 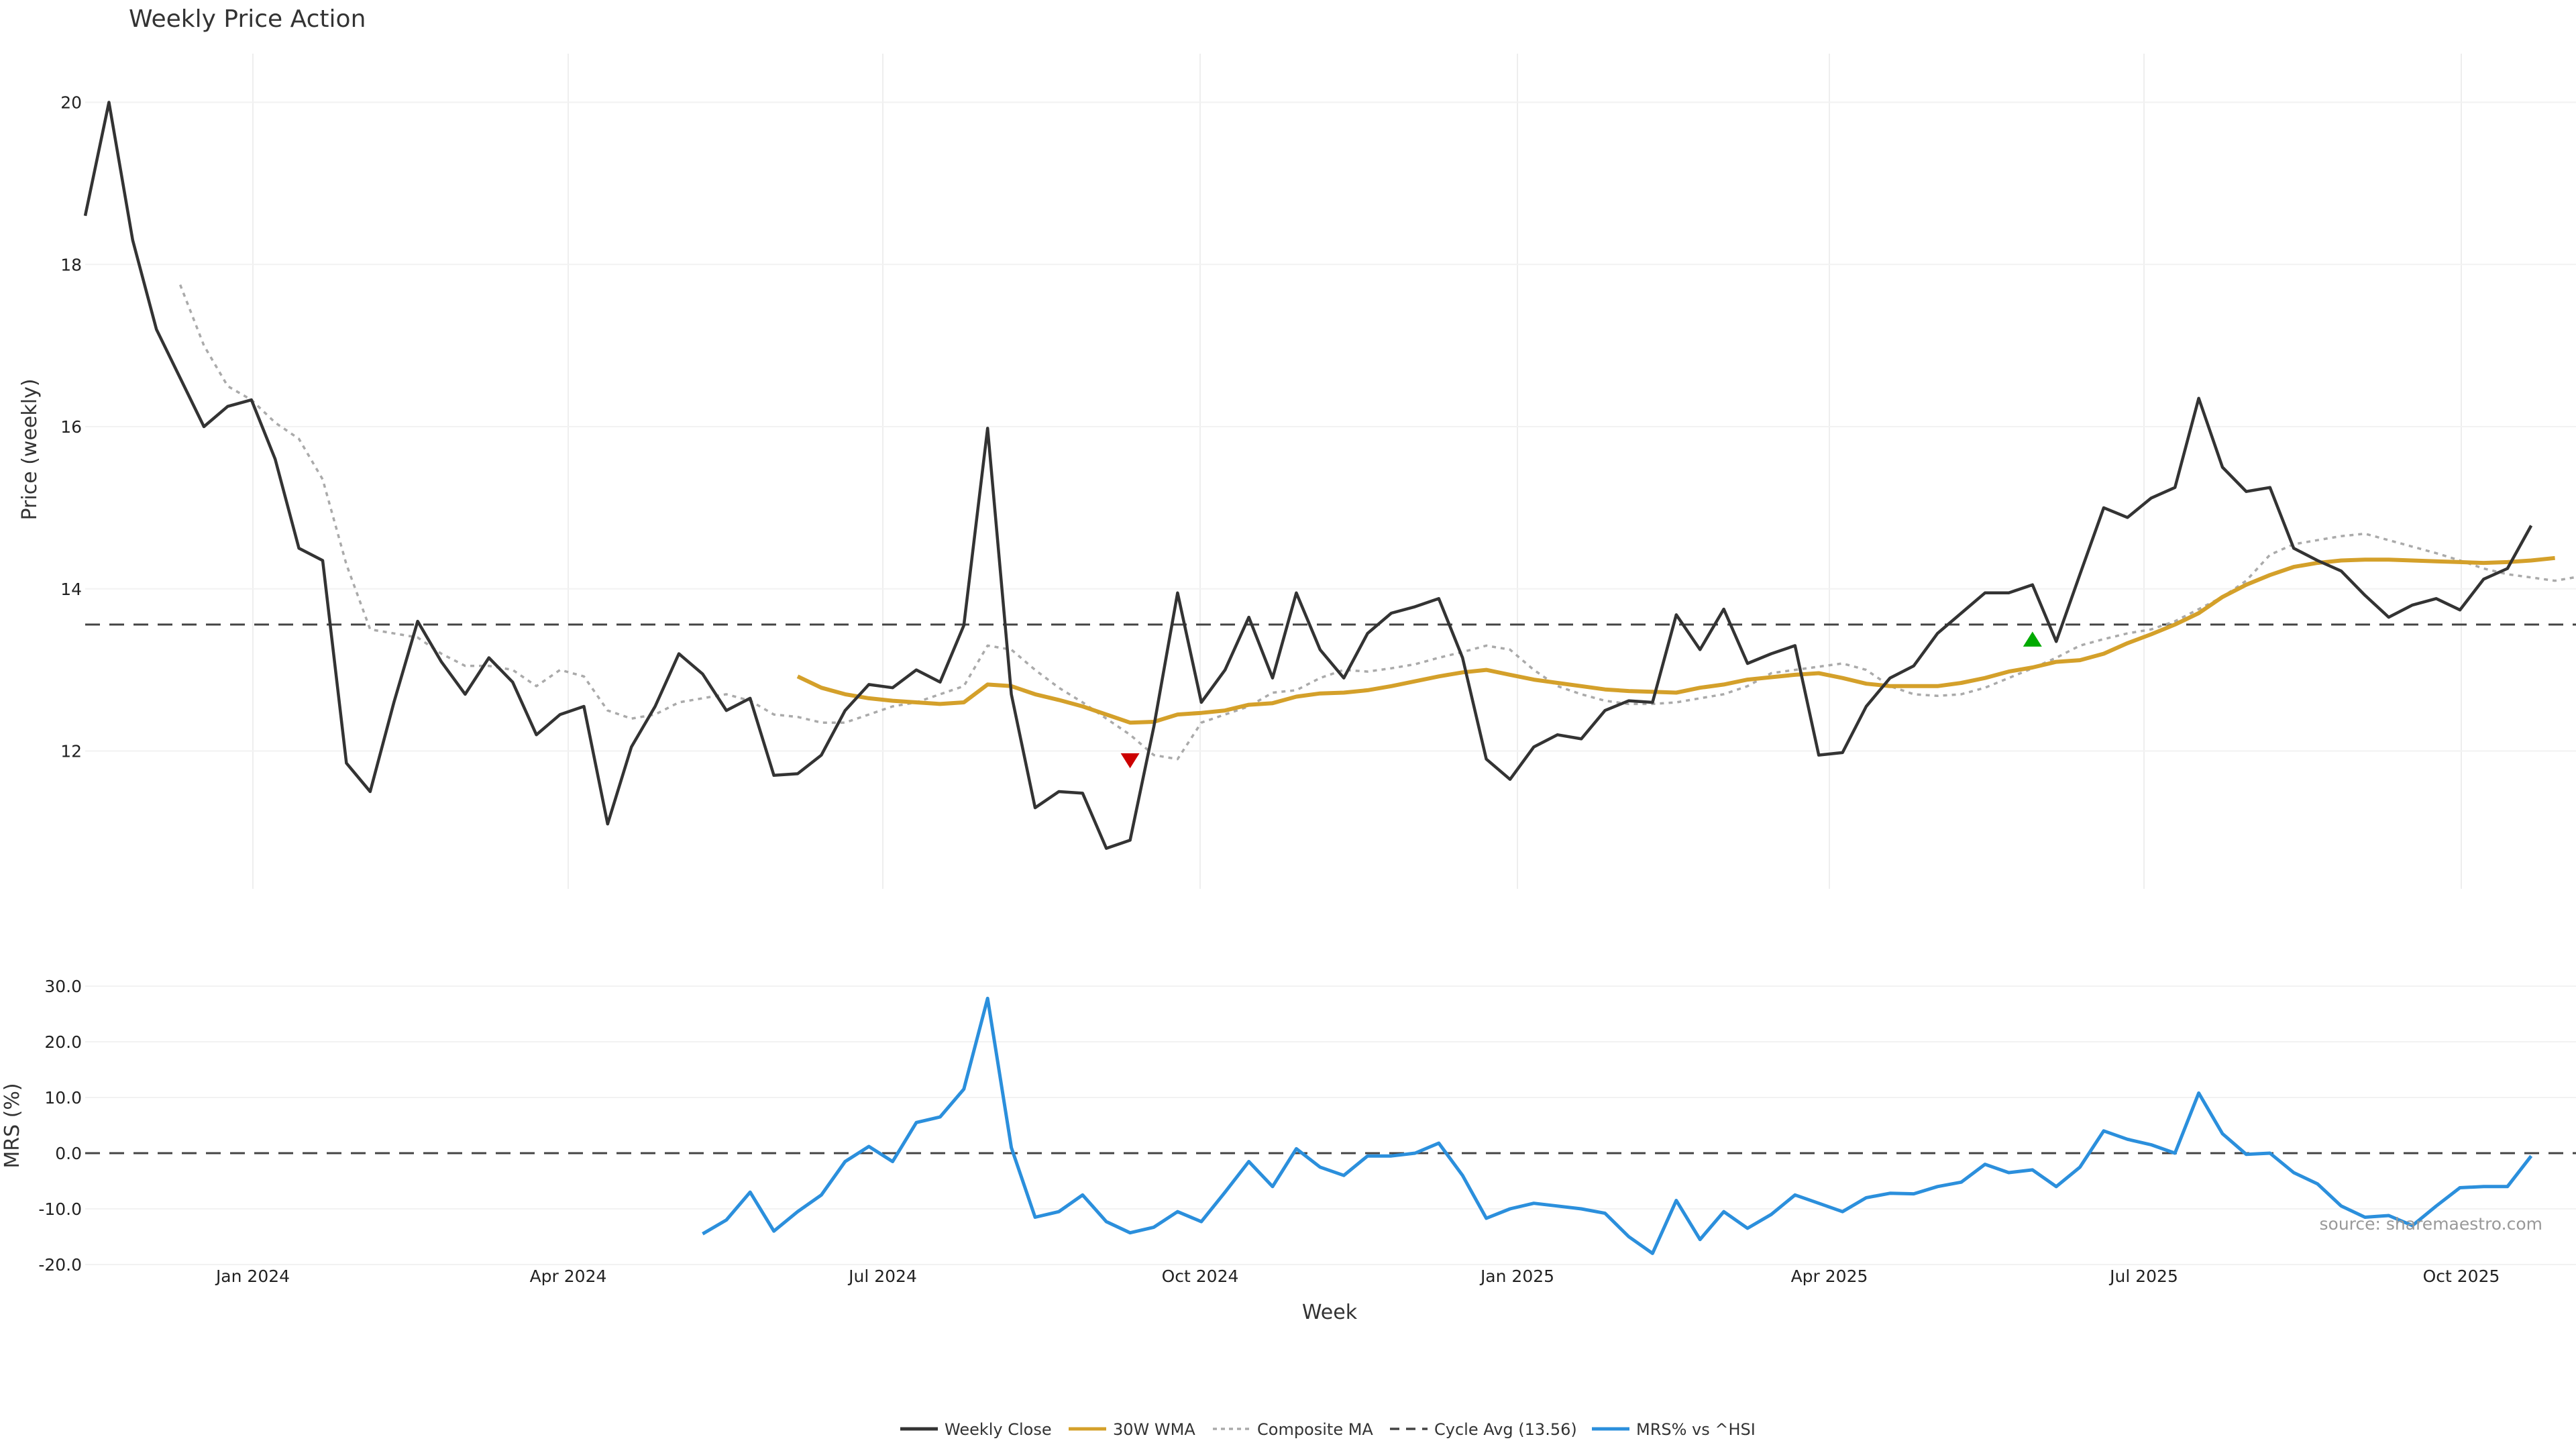 I want to click on mrs-y-tick-label: -10.0, so click(x=60, y=1209).